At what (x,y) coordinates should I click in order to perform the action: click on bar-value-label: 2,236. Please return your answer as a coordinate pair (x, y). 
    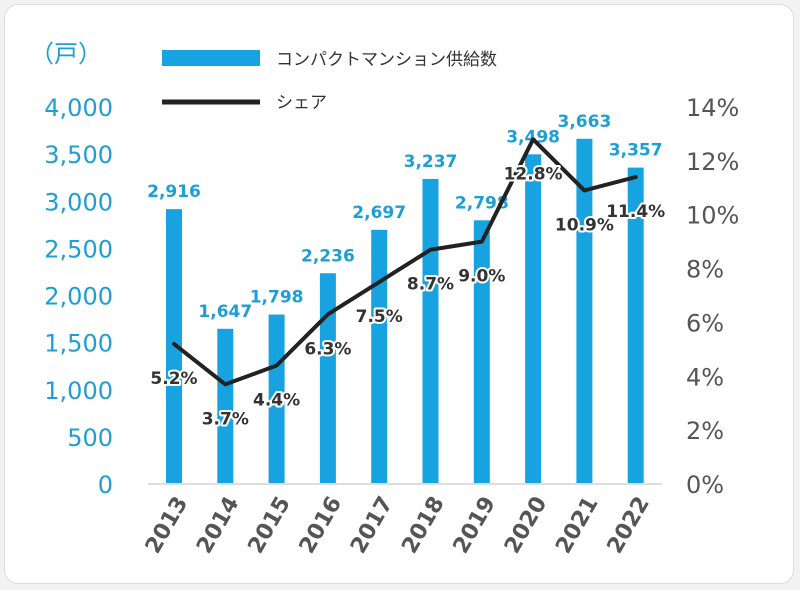
    Looking at the image, I should click on (328, 256).